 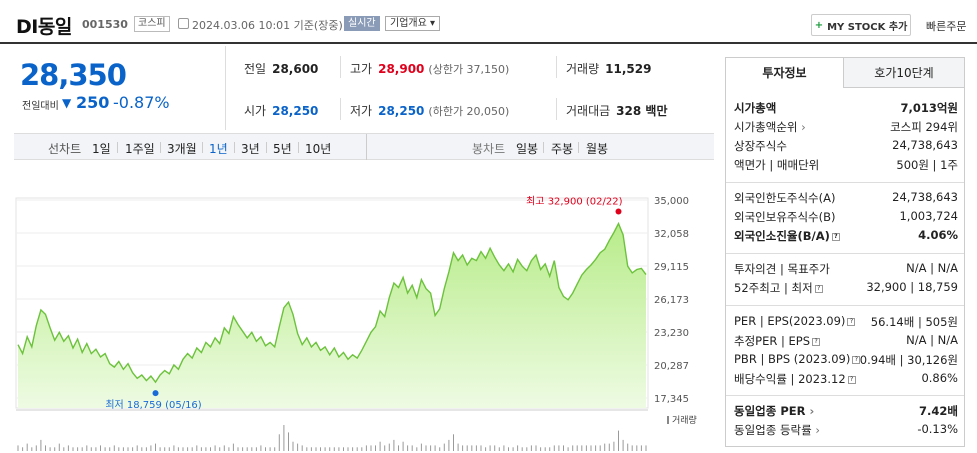 I want to click on candle-monthly: 월봉, so click(x=597, y=149).